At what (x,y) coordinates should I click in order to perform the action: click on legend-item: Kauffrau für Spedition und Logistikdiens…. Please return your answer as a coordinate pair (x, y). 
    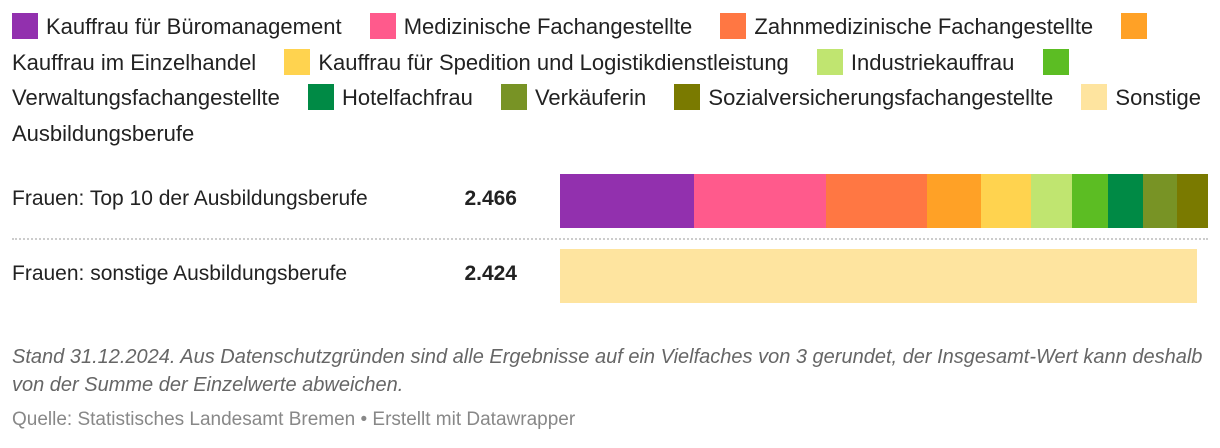
    Looking at the image, I should click on (536, 61).